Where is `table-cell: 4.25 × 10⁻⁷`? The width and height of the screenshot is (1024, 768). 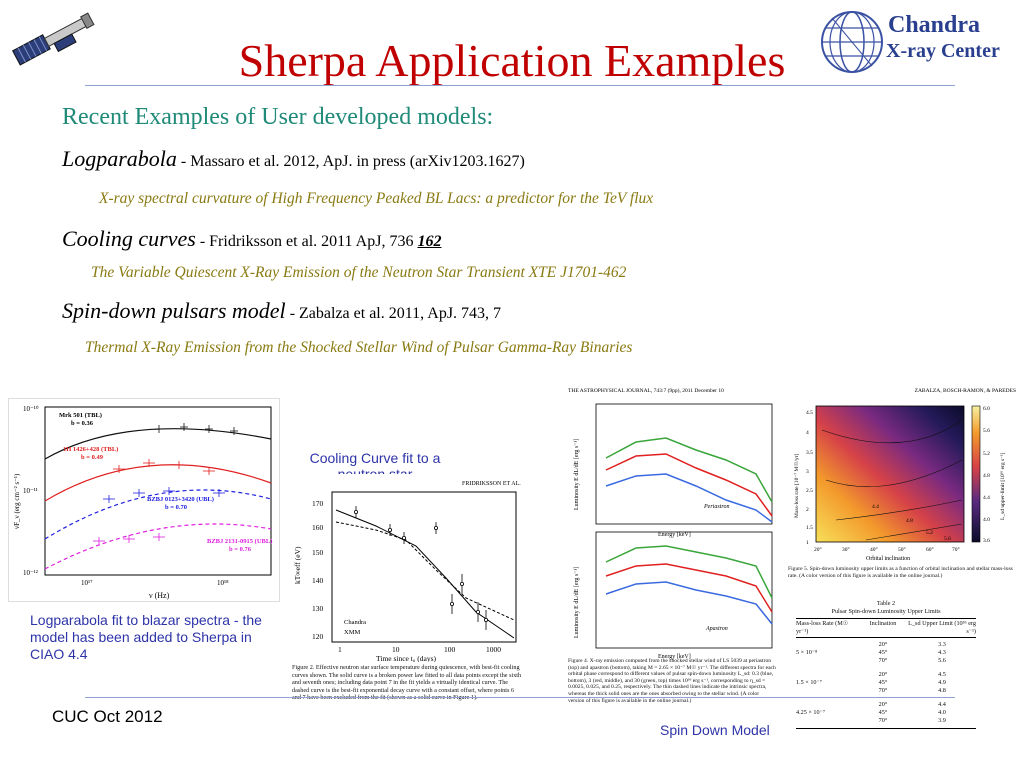 table-cell: 4.25 × 10⁻⁷ is located at coordinates (811, 712).